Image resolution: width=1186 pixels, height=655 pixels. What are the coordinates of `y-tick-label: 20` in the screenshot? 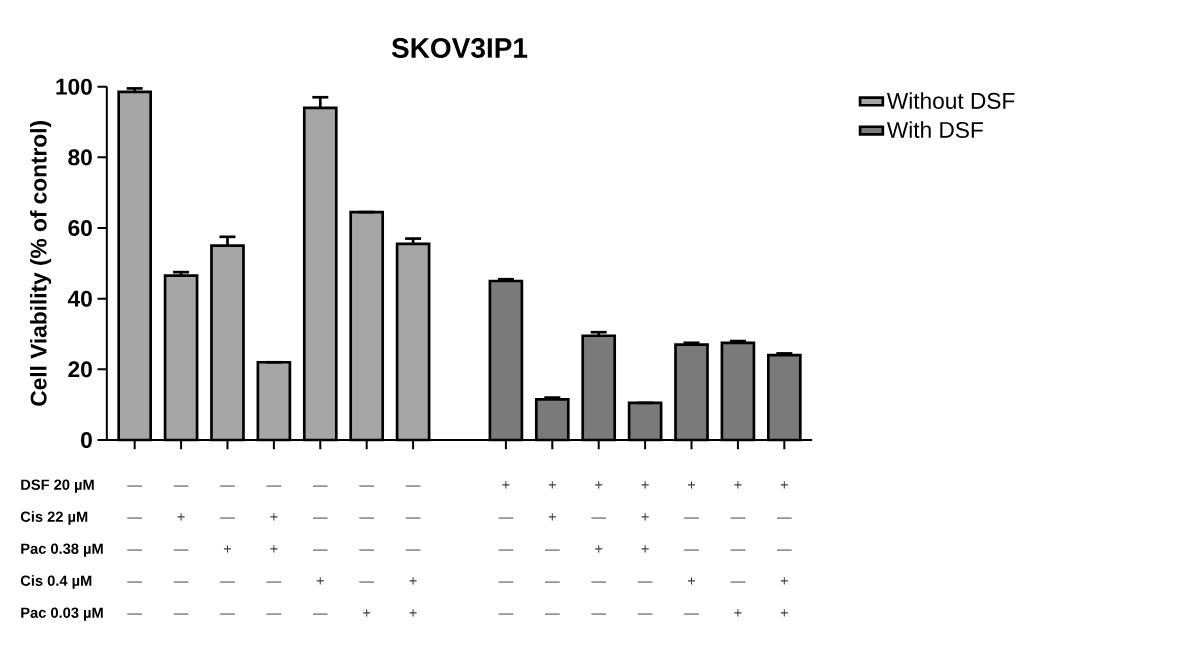 It's located at (80, 369).